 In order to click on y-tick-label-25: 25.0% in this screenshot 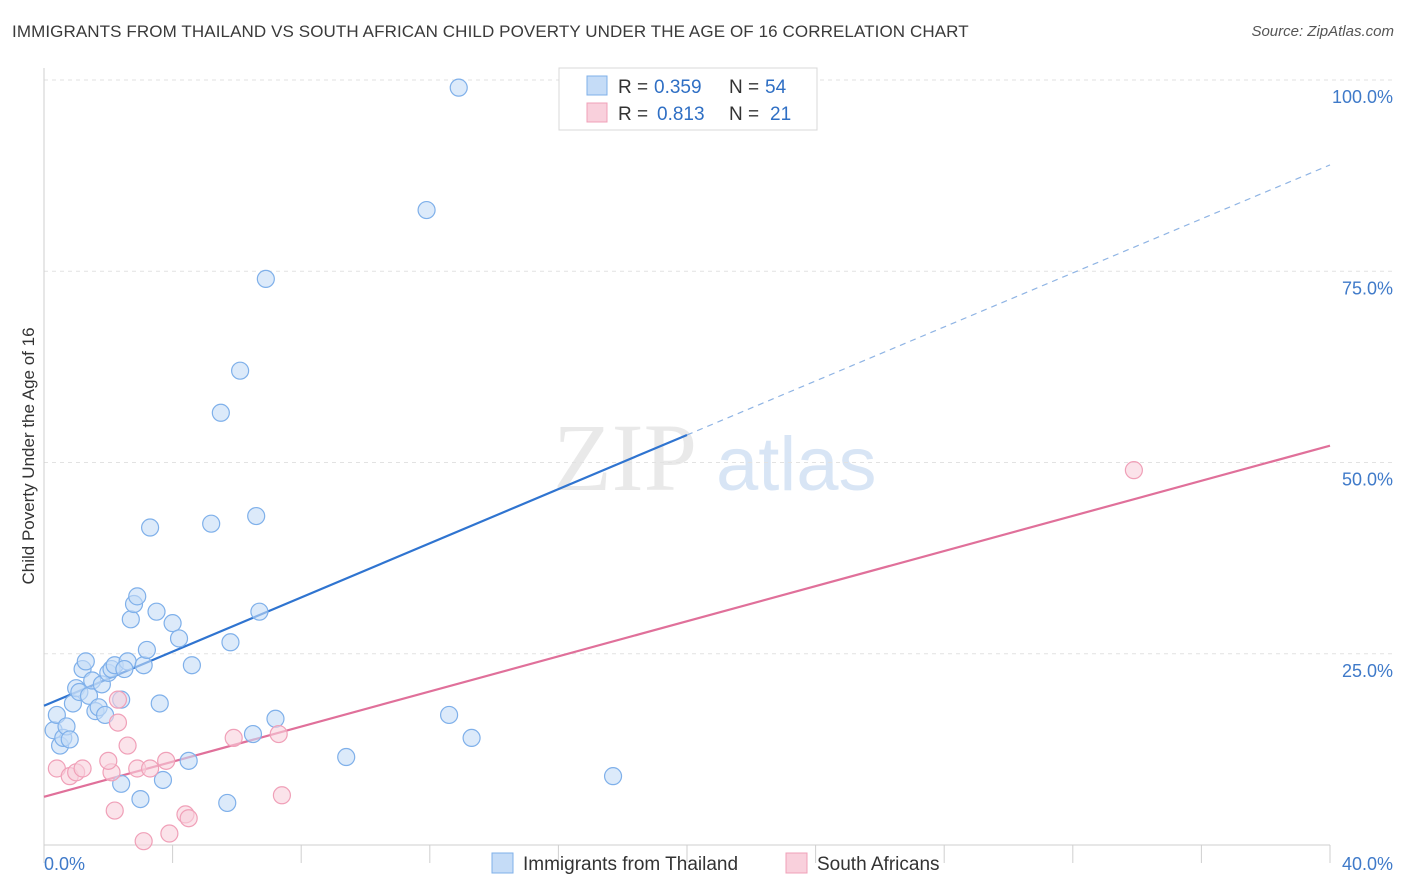, I will do `click(1367, 671)`.